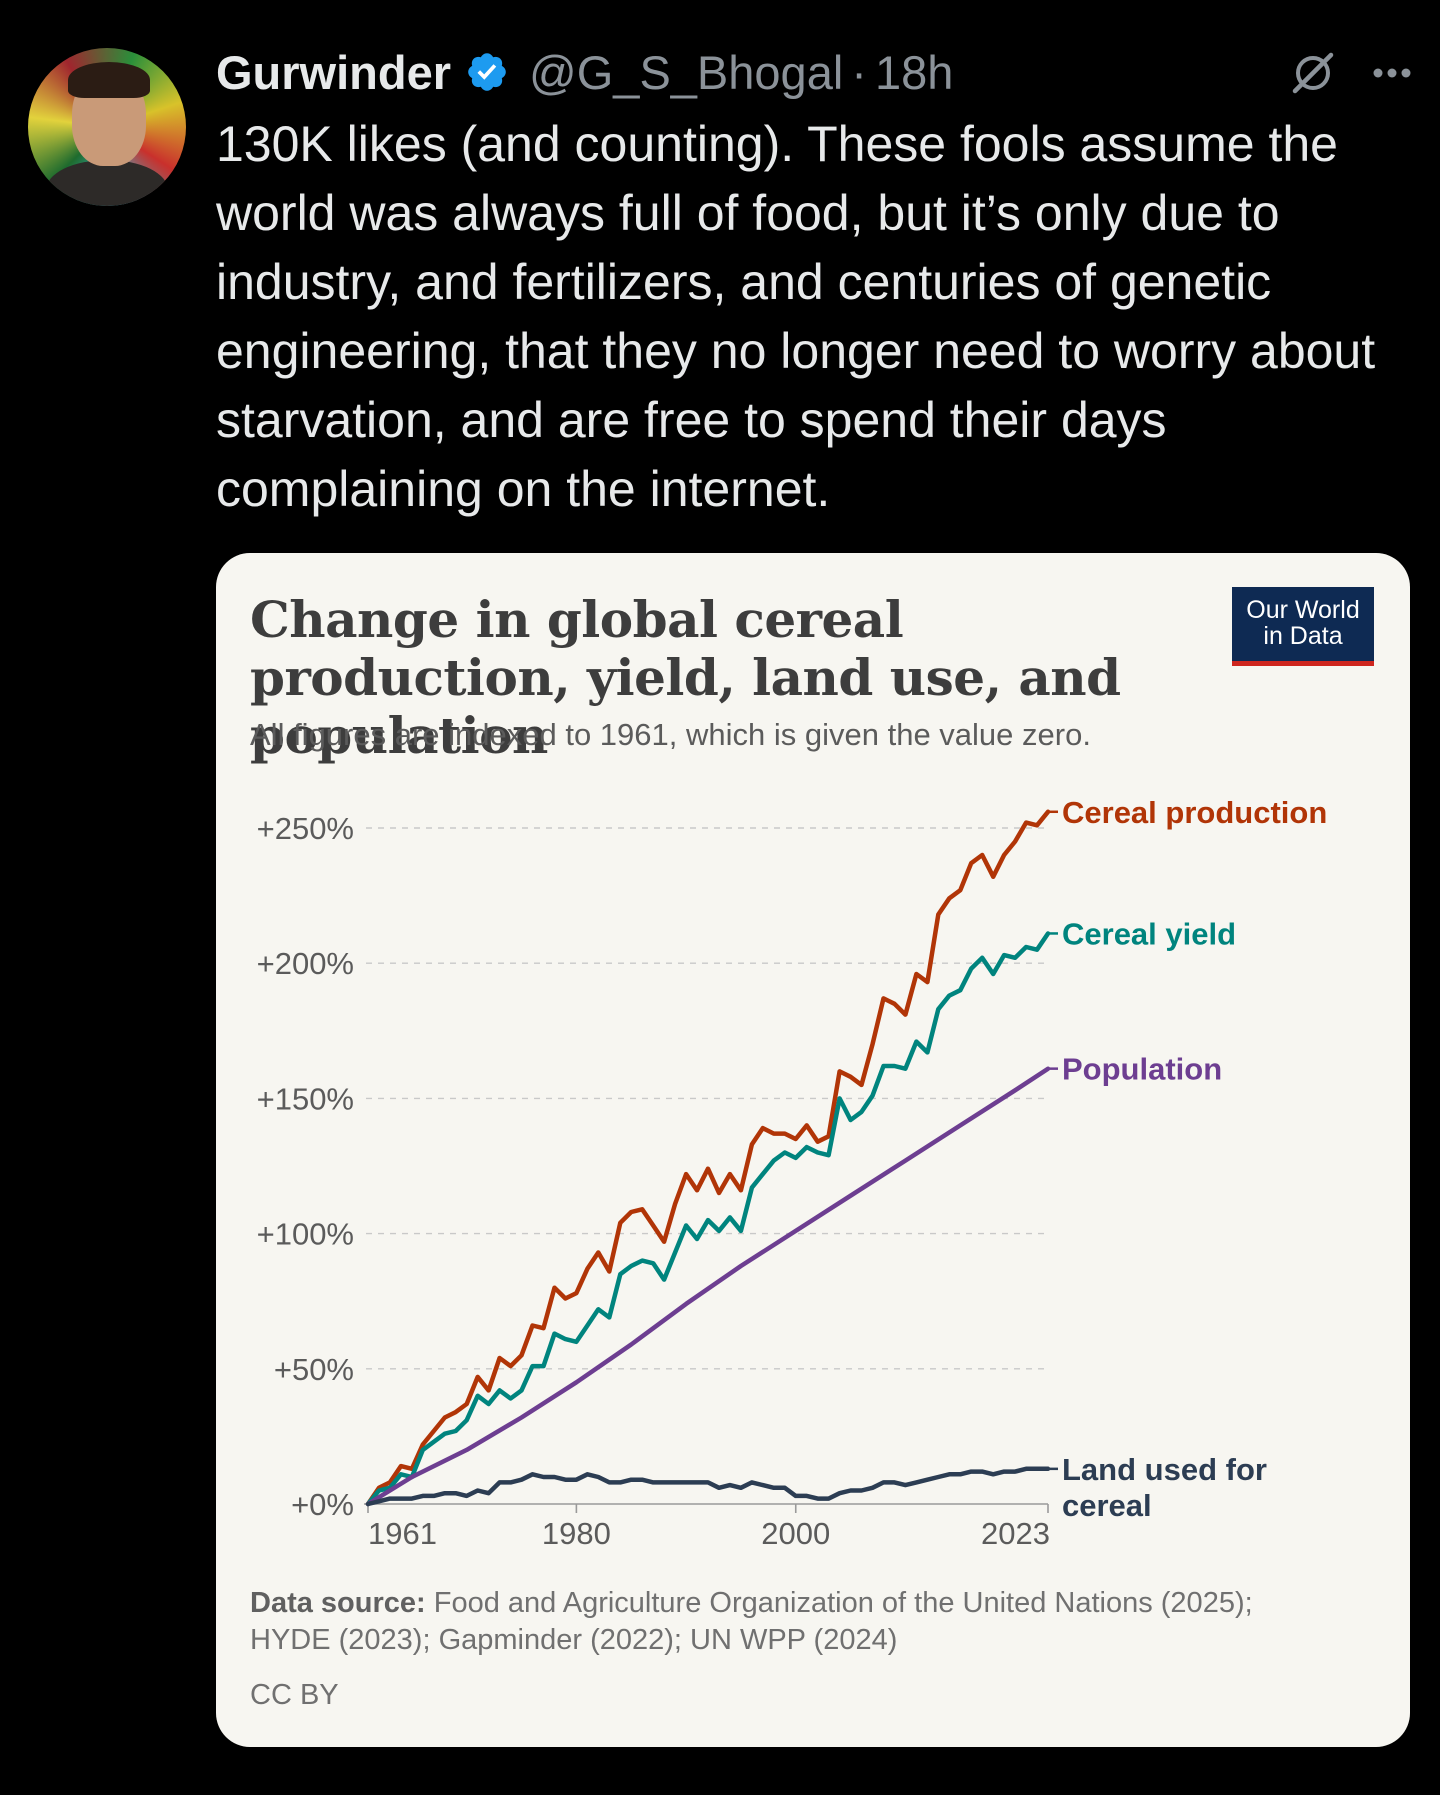 The height and width of the screenshot is (1795, 1440). I want to click on grok-icon, so click(1313, 73).